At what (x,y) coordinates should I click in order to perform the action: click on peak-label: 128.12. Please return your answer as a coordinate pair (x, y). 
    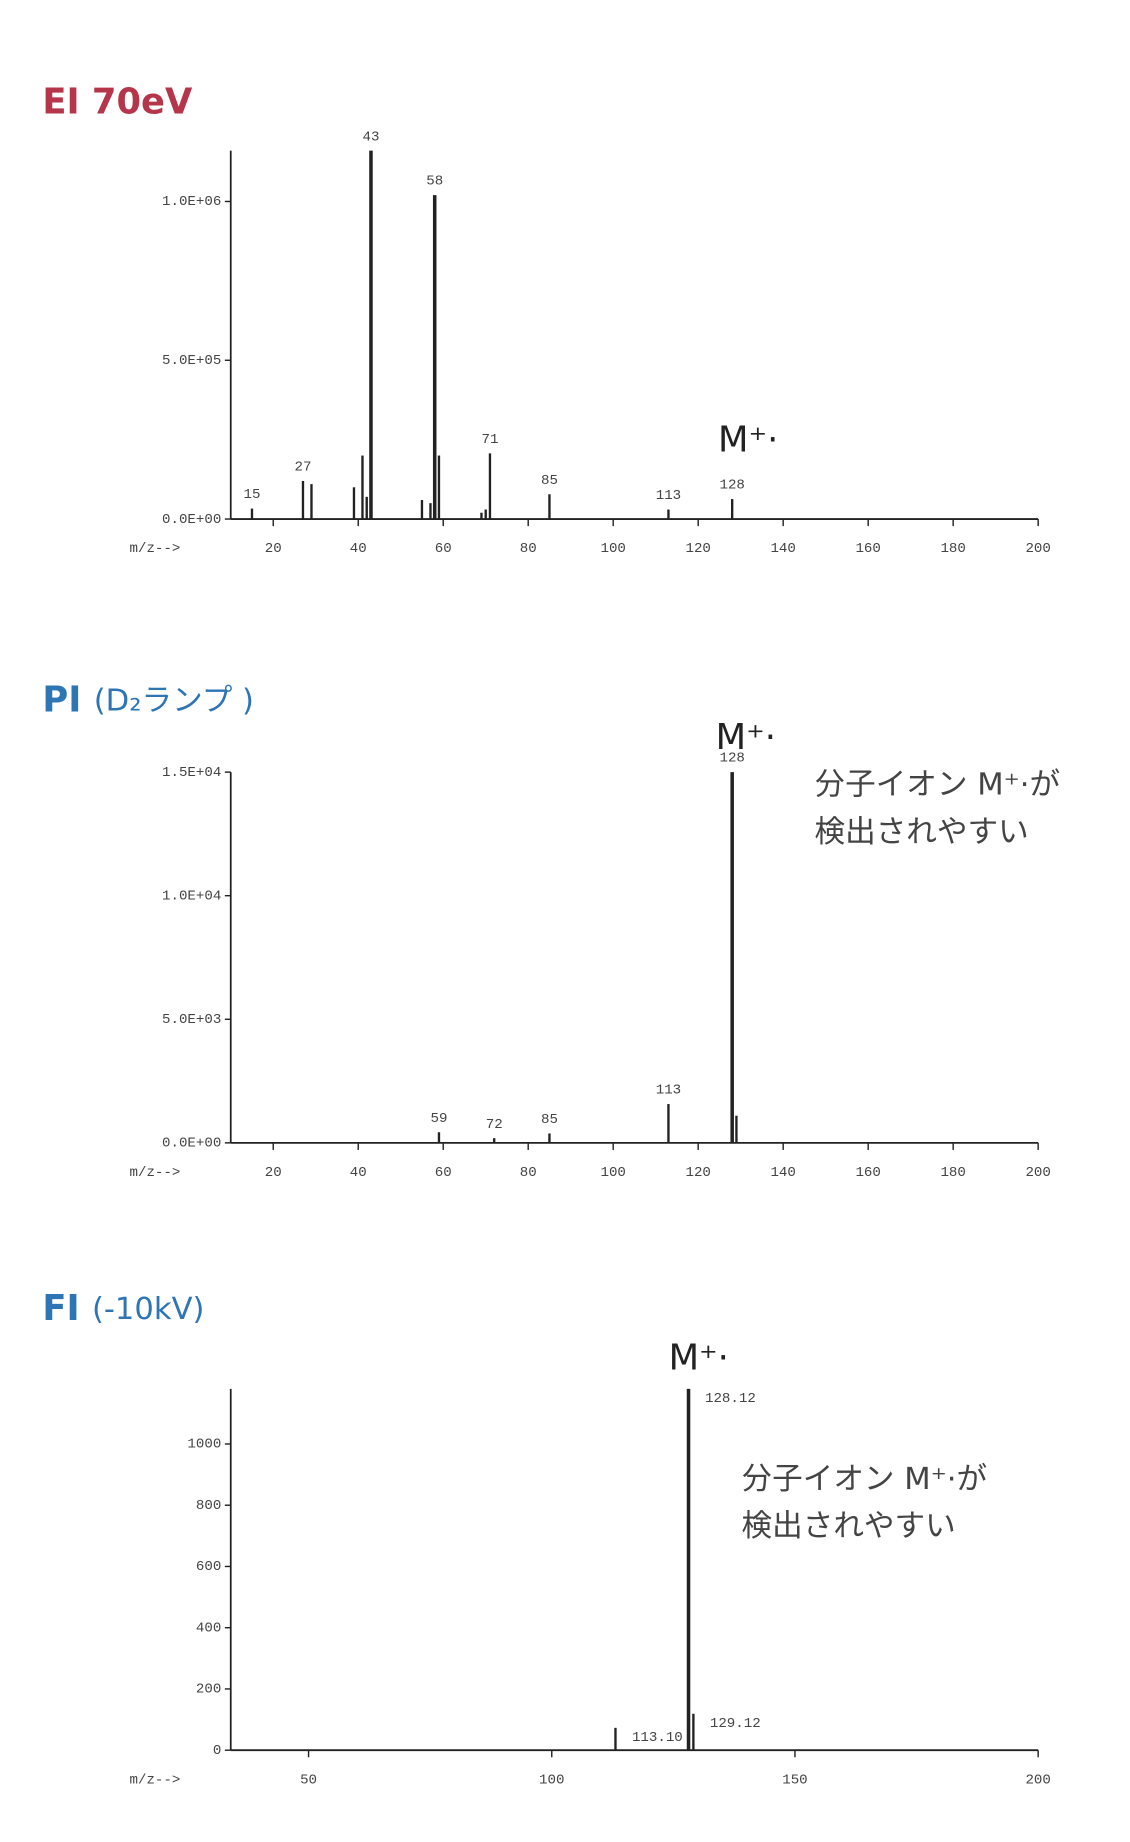
    Looking at the image, I should click on (730, 1399).